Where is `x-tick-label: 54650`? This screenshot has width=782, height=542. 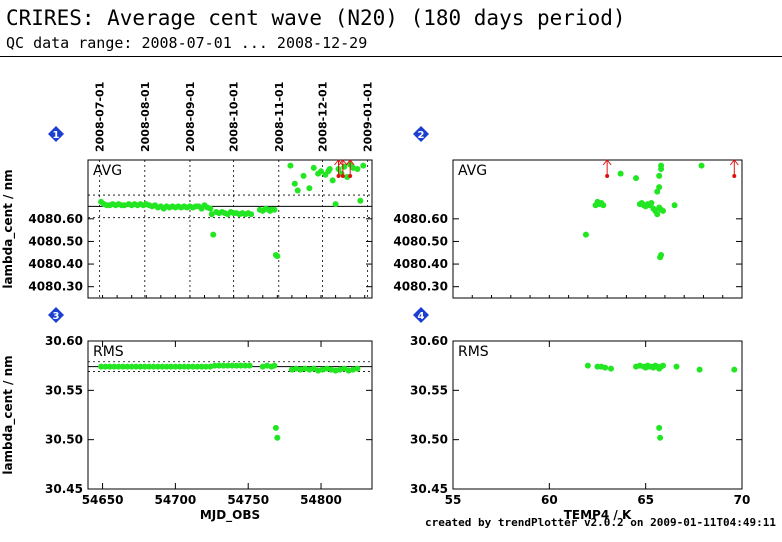
x-tick-label: 54650 is located at coordinates (103, 500).